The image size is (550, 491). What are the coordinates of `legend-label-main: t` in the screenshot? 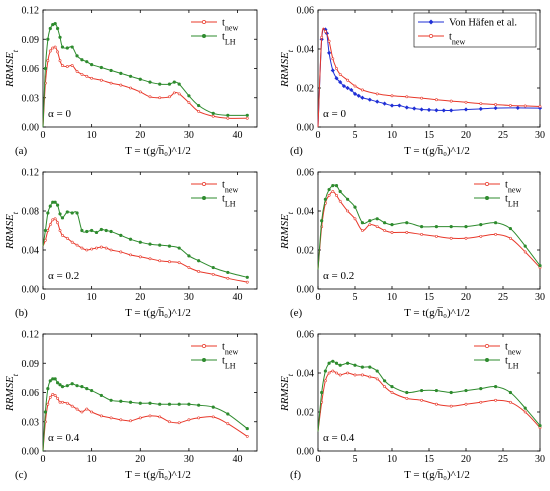 It's located at (223, 347).